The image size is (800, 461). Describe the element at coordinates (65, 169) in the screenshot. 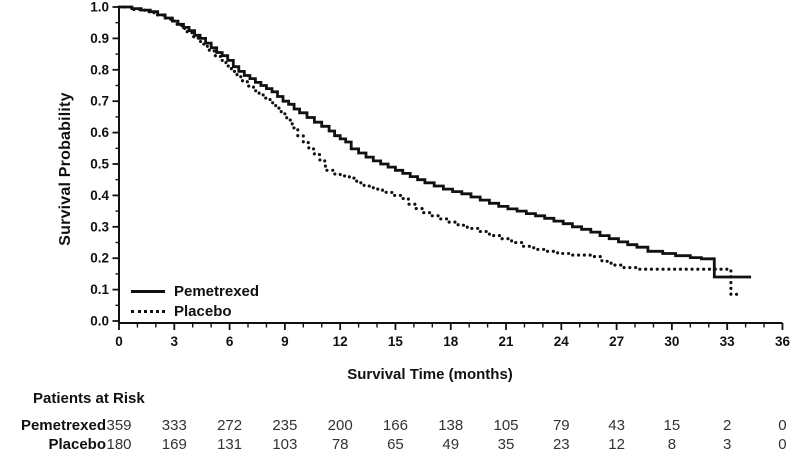

I see `y-axis-title: Survival Probability` at that location.